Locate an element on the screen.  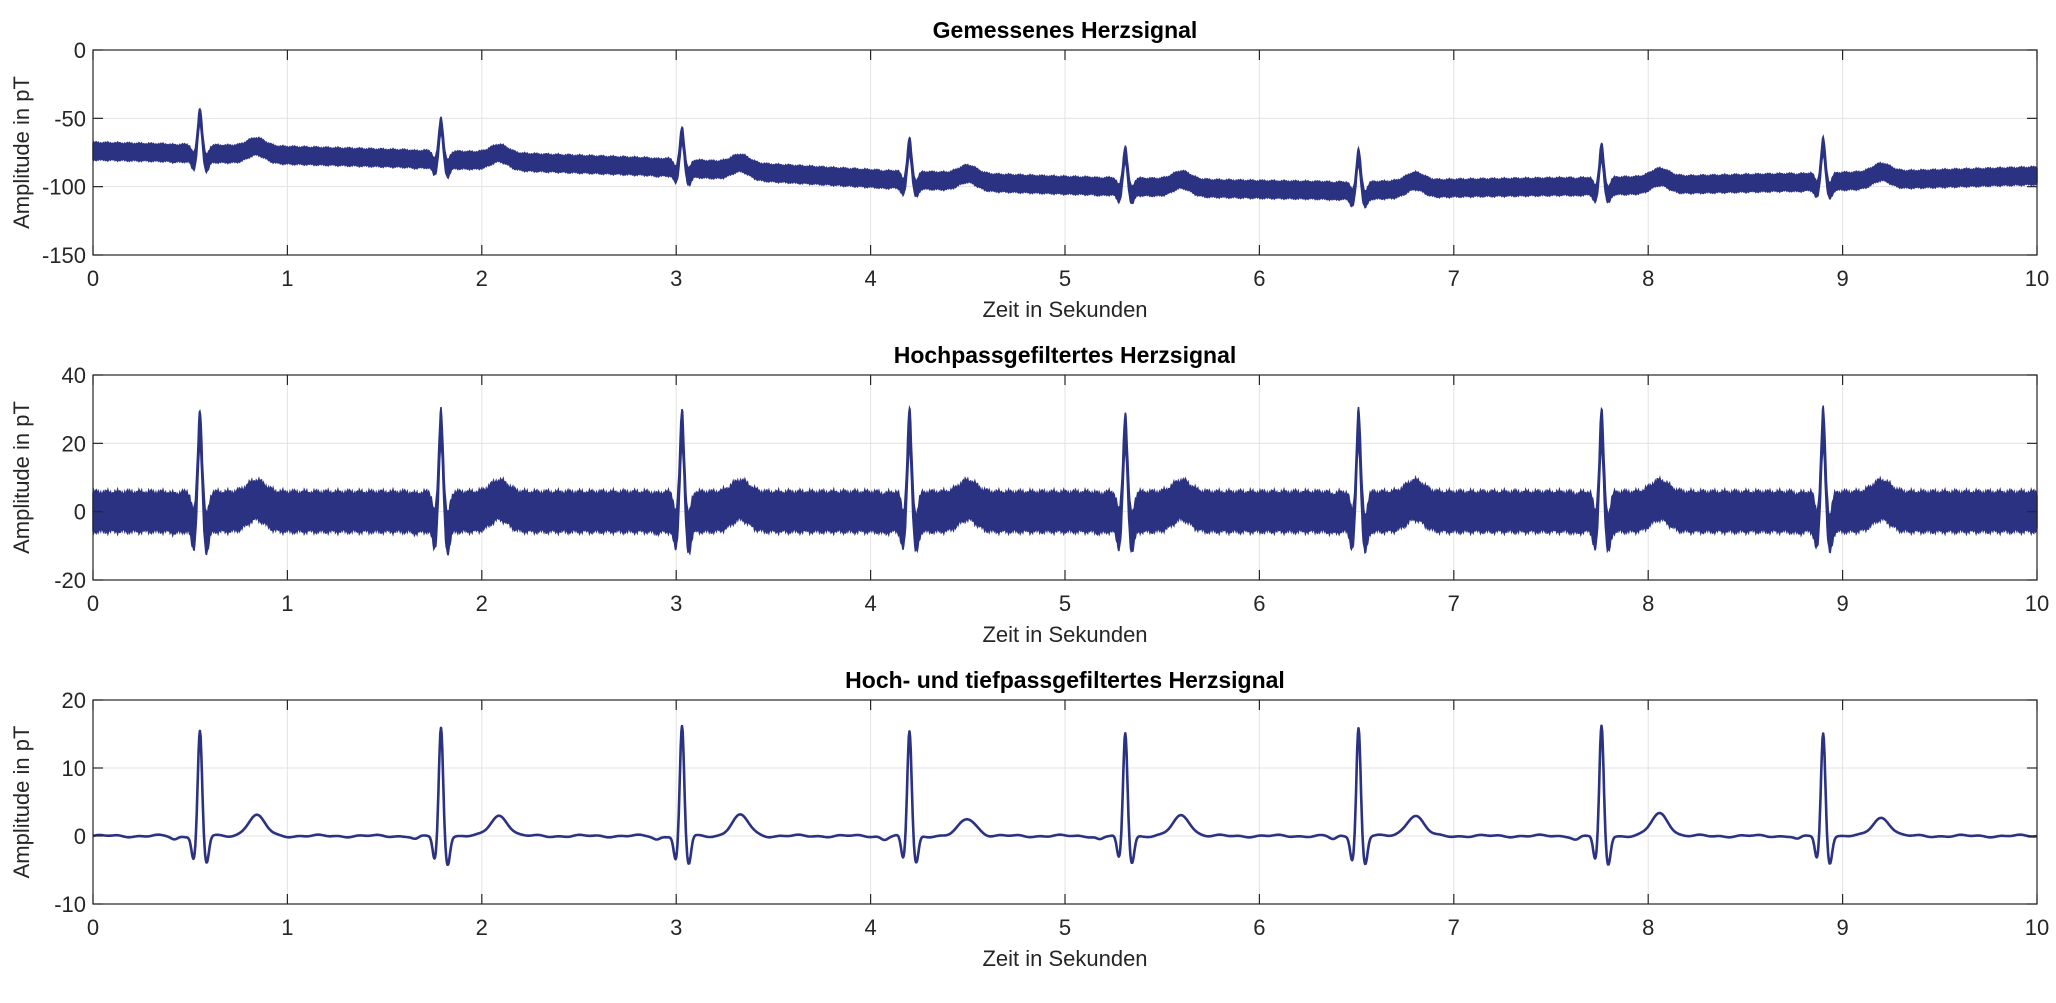
y-tick-label: -100 is located at coordinates (64, 187).